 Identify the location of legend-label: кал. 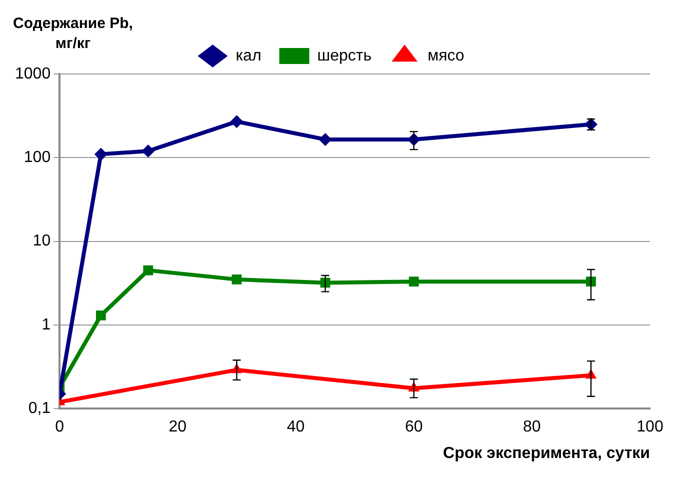
(249, 55).